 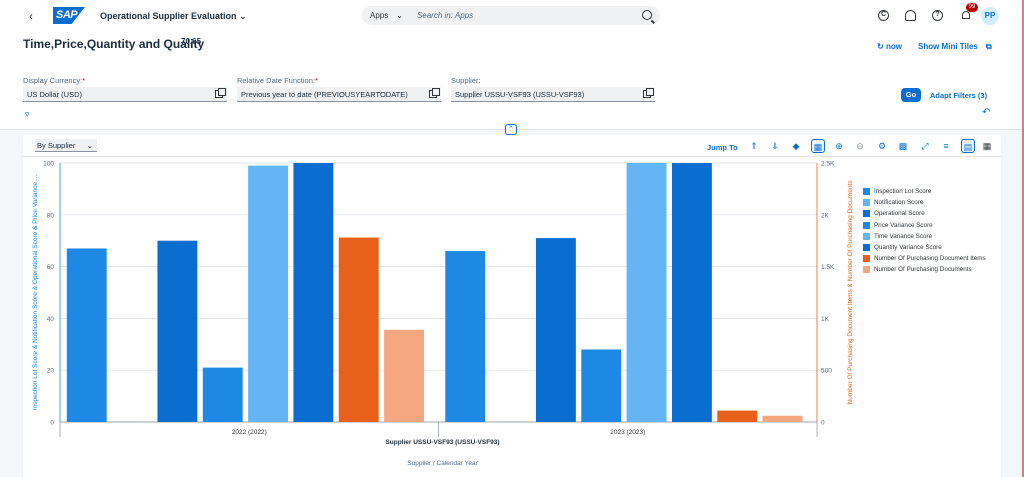 I want to click on legend-label: Operational Score, so click(x=899, y=214).